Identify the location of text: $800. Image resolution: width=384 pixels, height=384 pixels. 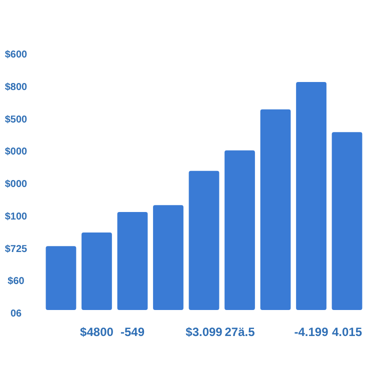
(16, 87).